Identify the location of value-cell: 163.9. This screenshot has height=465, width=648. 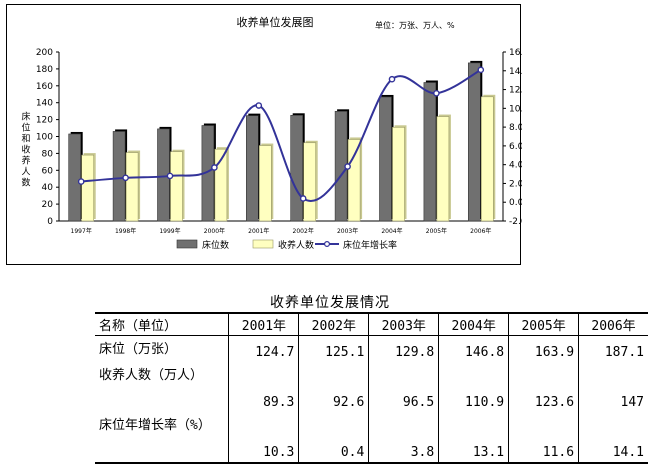
(543, 348).